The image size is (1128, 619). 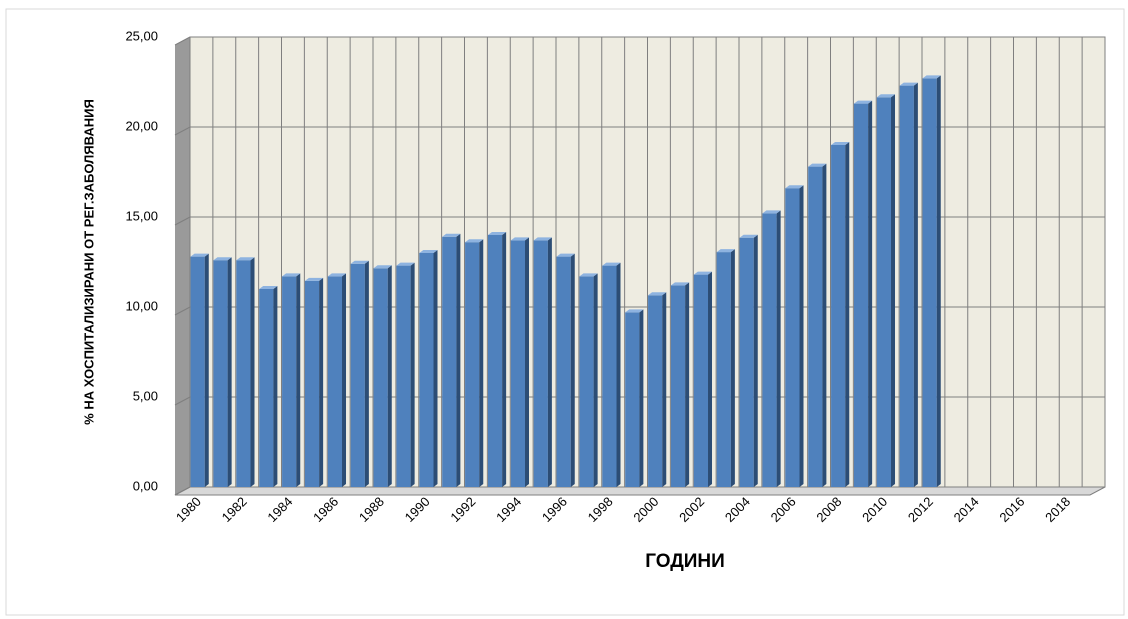 What do you see at coordinates (88, 262) in the screenshot?
I see `y-axis-label: % НА ХОСПИТАЛИЗИРАНИ ОТ РЕГ.ЗАБОЛЯВАНИЯ` at bounding box center [88, 262].